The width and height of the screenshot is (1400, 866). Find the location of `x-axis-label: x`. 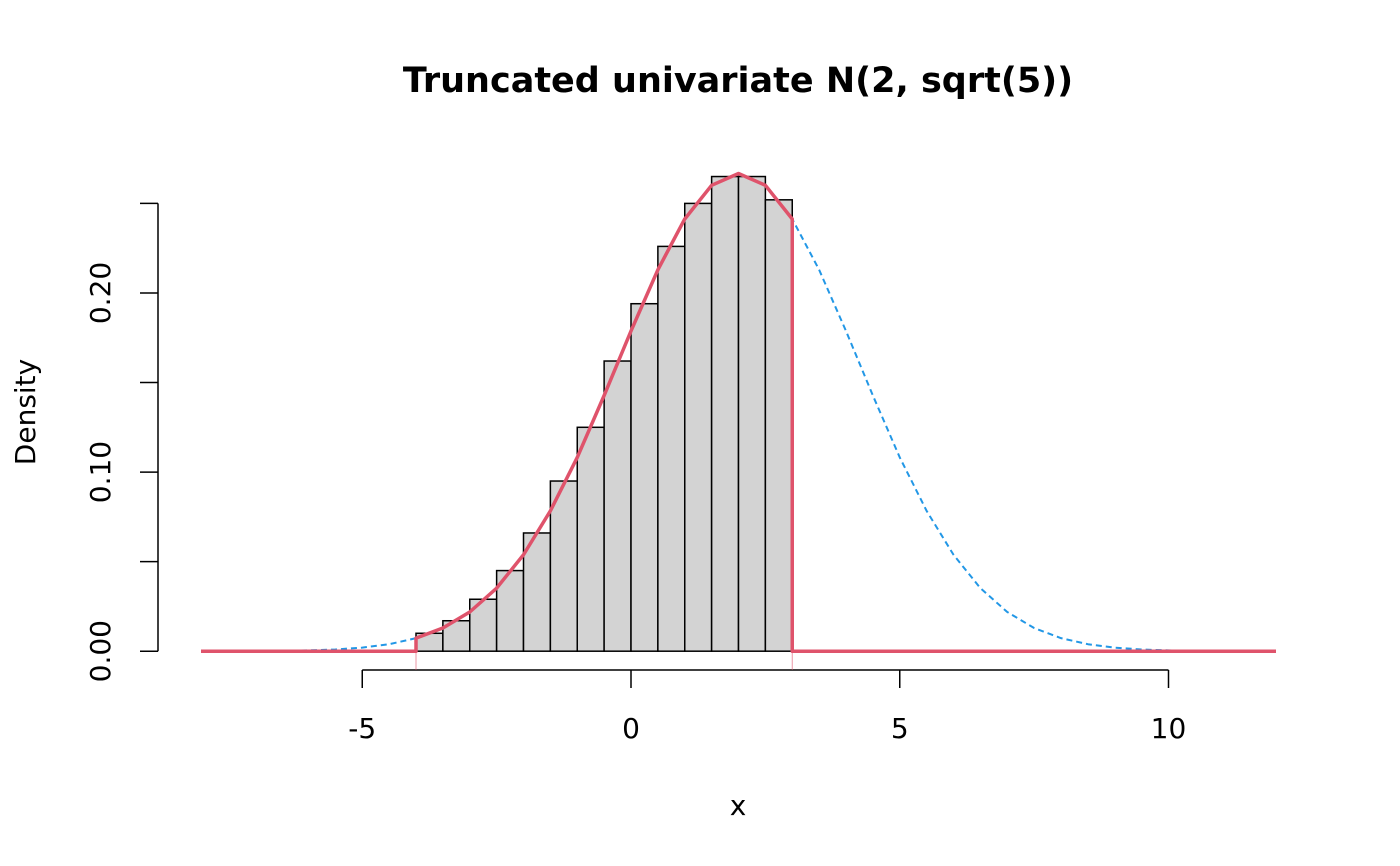

x-axis-label: x is located at coordinates (738, 805).